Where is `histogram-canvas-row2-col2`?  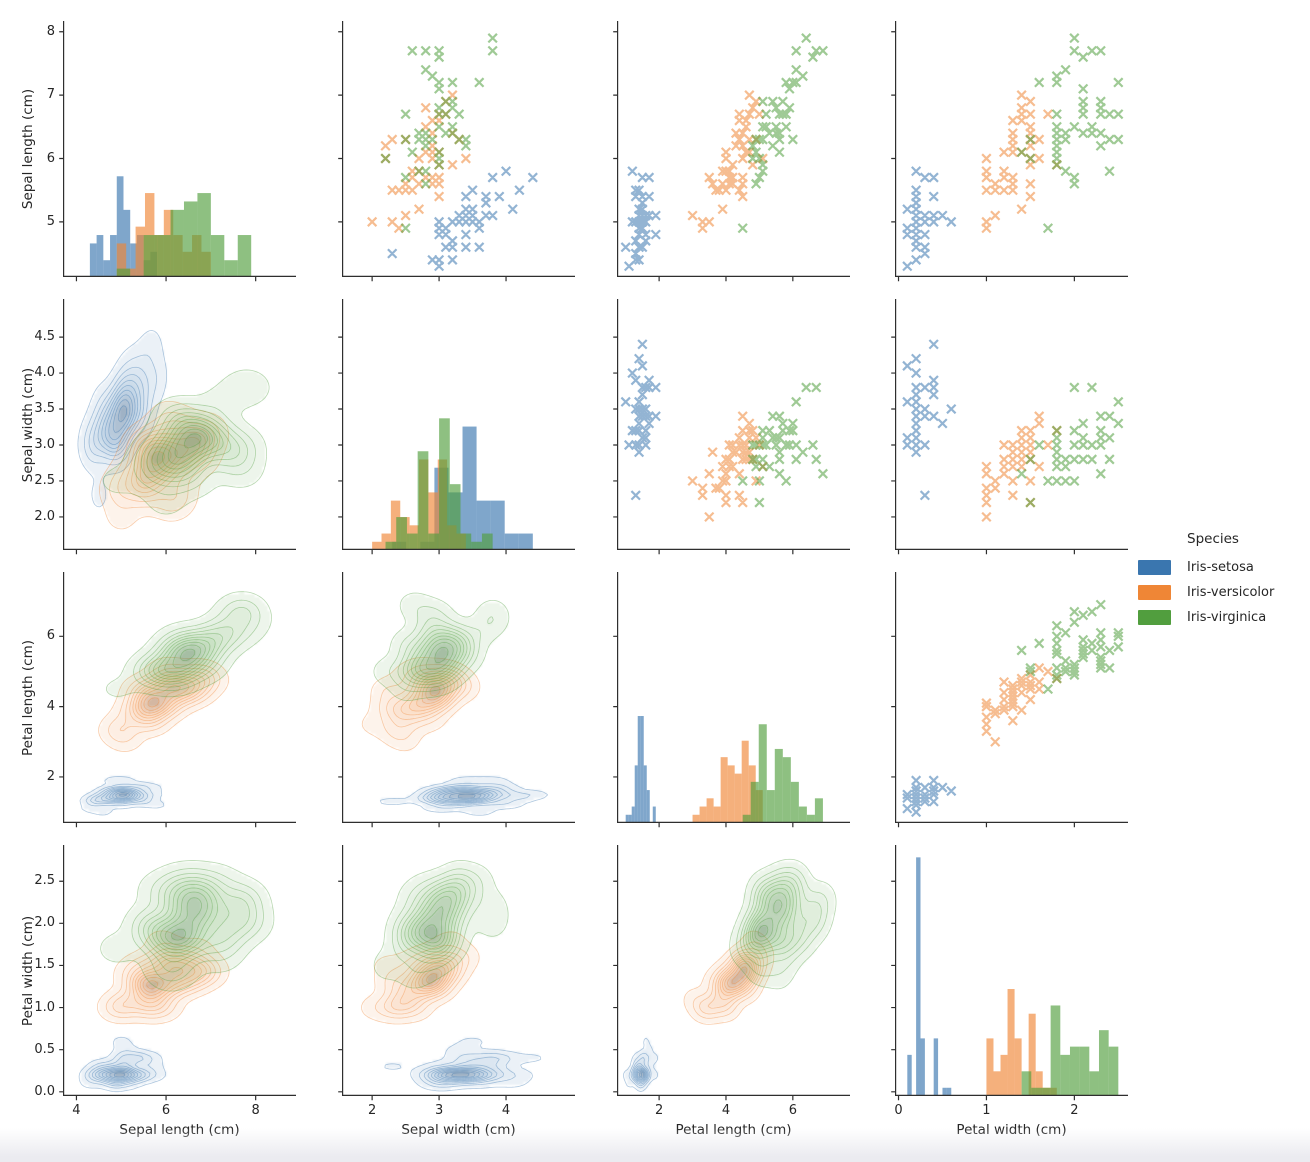
histogram-canvas-row2-col2 is located at coordinates (455, 428).